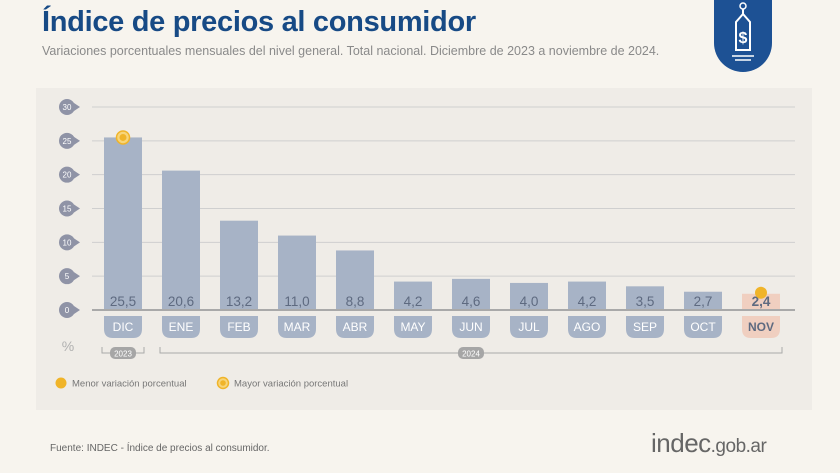 This screenshot has height=473, width=840. Describe the element at coordinates (355, 301) in the screenshot. I see `data-label: 8,8` at that location.